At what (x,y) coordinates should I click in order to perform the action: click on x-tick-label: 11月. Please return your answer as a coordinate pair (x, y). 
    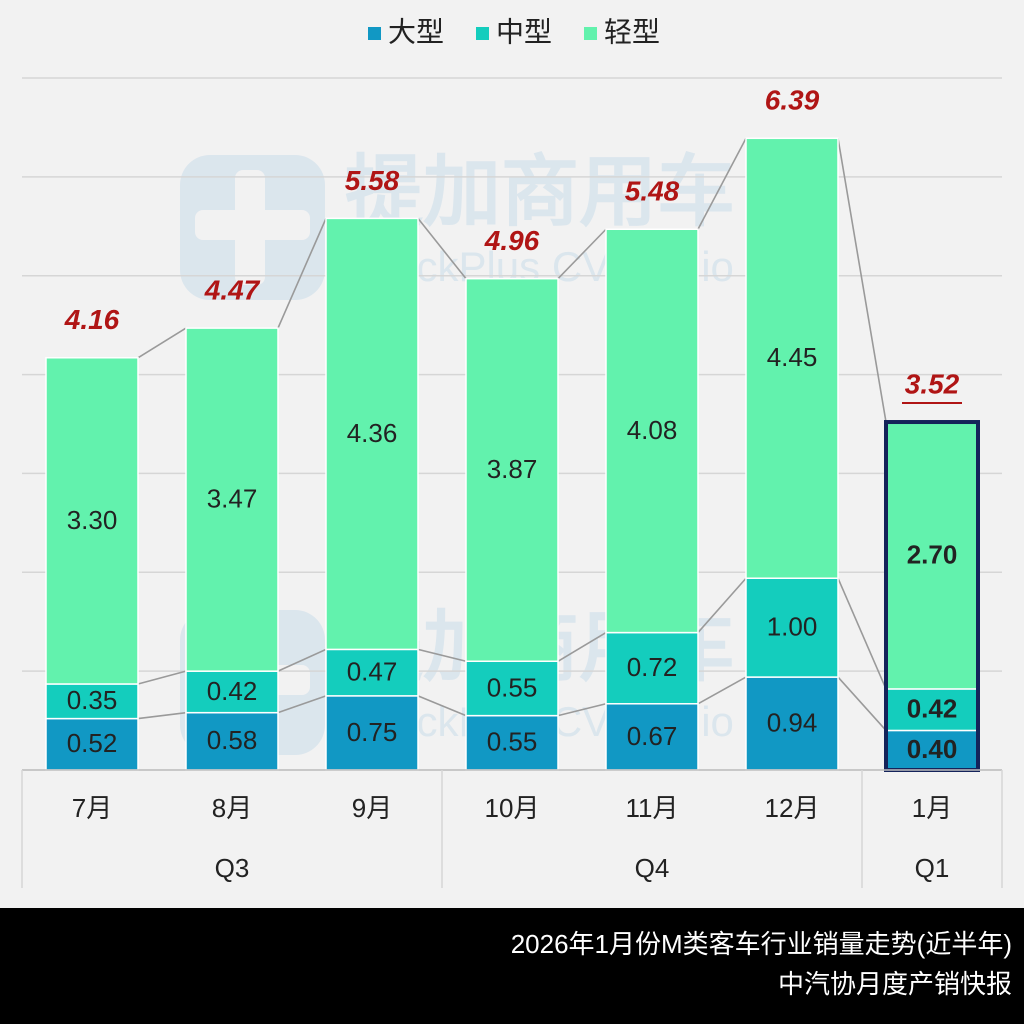
    Looking at the image, I should click on (652, 808).